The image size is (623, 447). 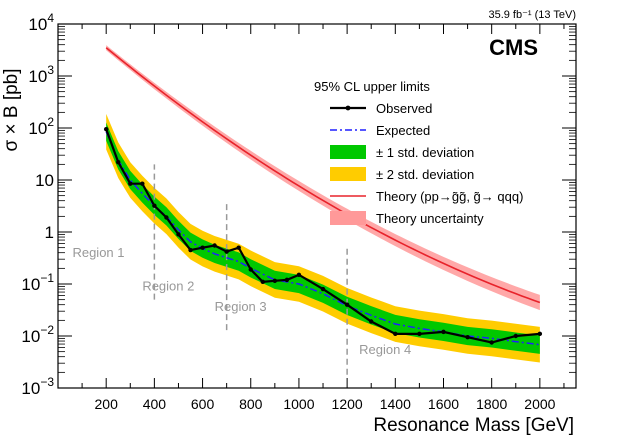 What do you see at coordinates (11, 109) in the screenshot?
I see `y-axis-label: σ × B [pb]` at bounding box center [11, 109].